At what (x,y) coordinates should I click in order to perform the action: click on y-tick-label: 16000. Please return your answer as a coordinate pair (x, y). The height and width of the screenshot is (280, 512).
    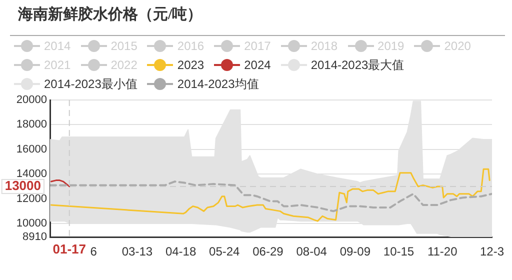
    Looking at the image, I should click on (31, 149).